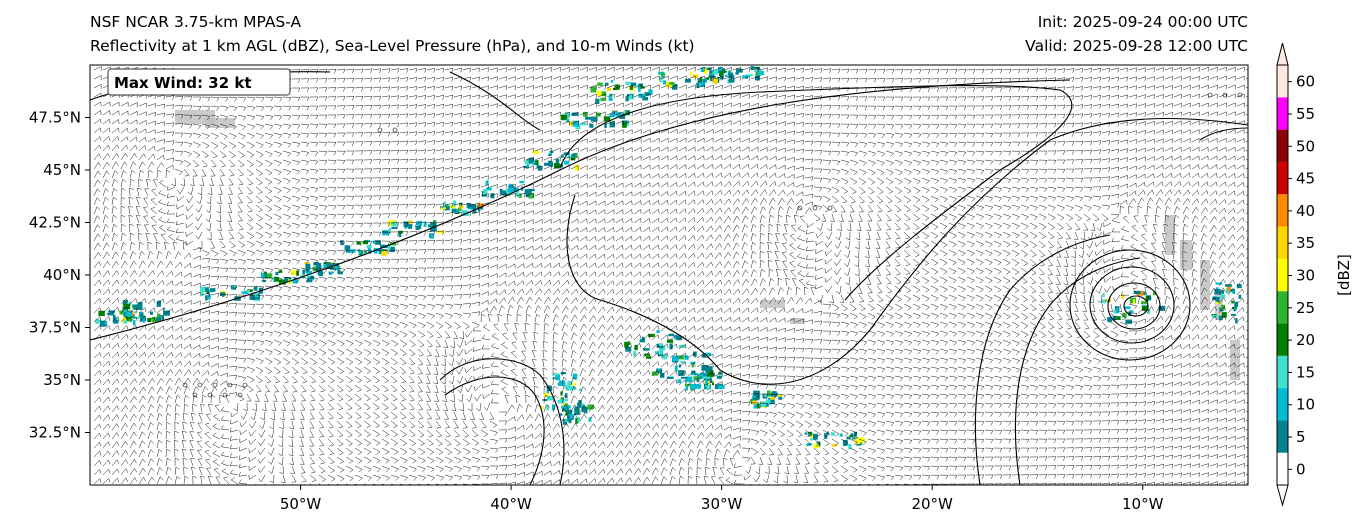 The height and width of the screenshot is (529, 1366). Describe the element at coordinates (1305, 211) in the screenshot. I see `colorbar-tick-label: 40` at that location.